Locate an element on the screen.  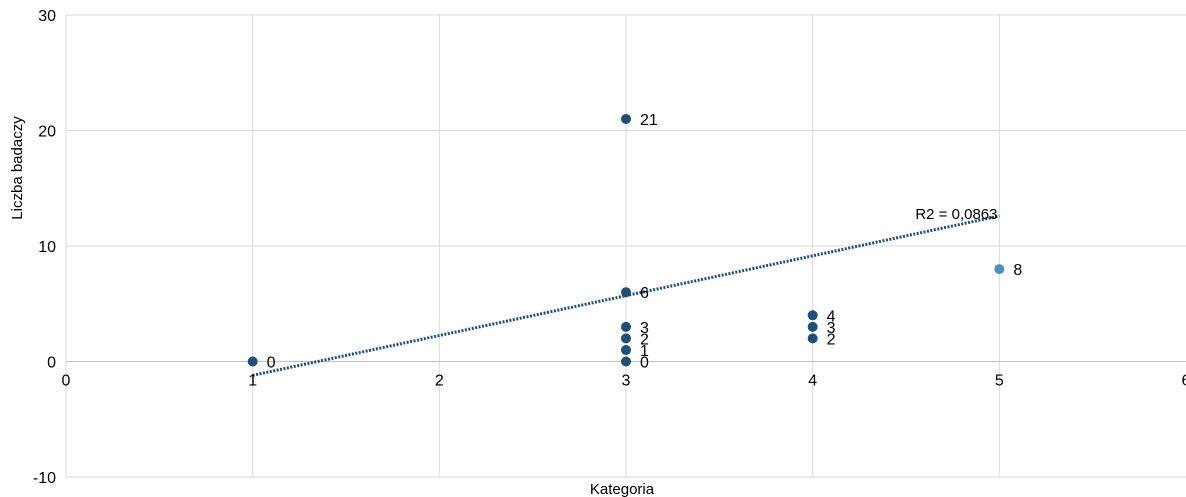
x-tick-label: 1 is located at coordinates (252, 381).